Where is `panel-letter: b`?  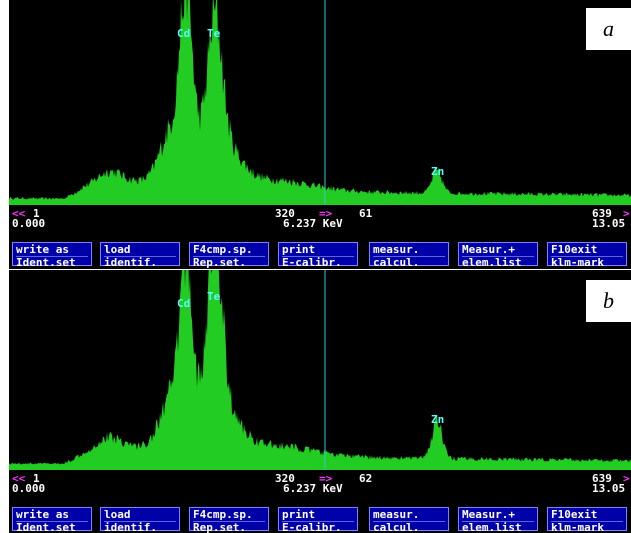 panel-letter: b is located at coordinates (608, 301).